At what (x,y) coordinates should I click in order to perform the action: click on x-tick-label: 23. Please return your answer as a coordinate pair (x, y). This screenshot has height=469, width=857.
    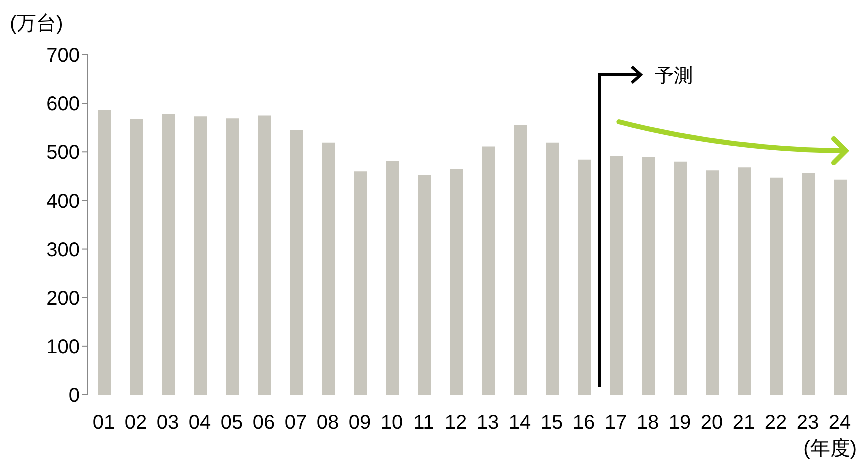
    Looking at the image, I should click on (808, 423).